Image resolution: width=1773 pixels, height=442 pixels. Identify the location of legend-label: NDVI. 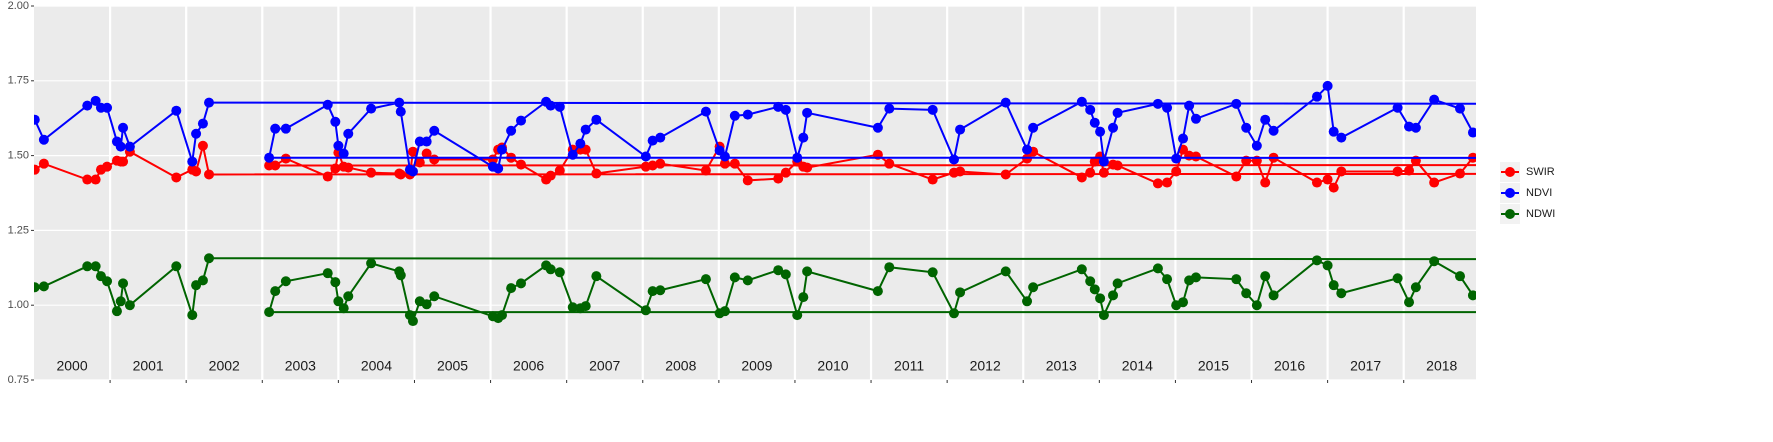
(1539, 193).